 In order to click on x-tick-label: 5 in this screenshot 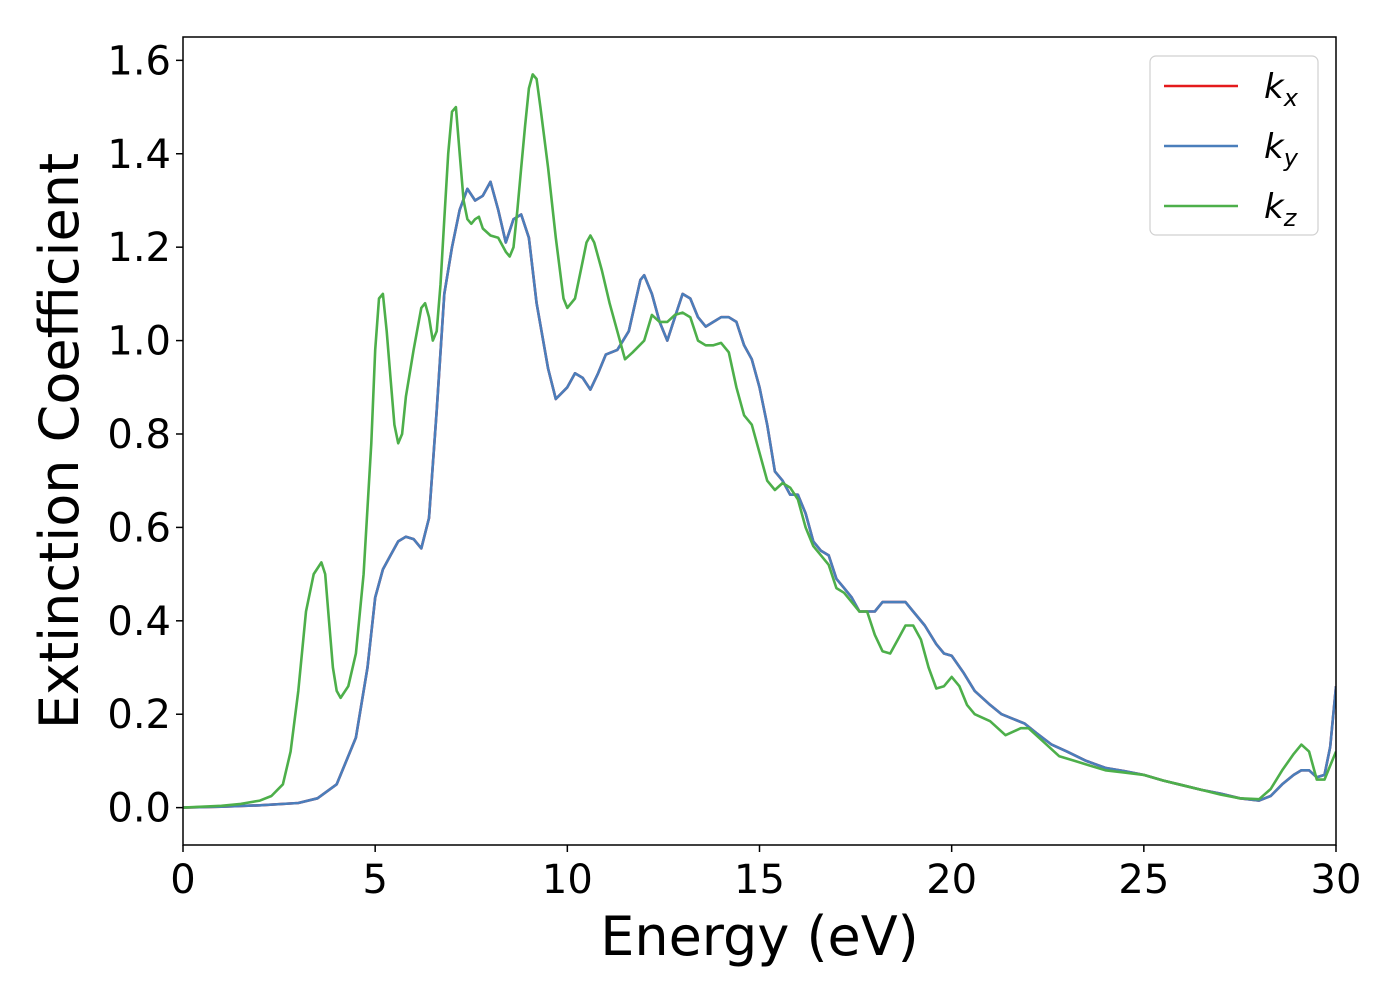, I will do `click(374, 880)`.